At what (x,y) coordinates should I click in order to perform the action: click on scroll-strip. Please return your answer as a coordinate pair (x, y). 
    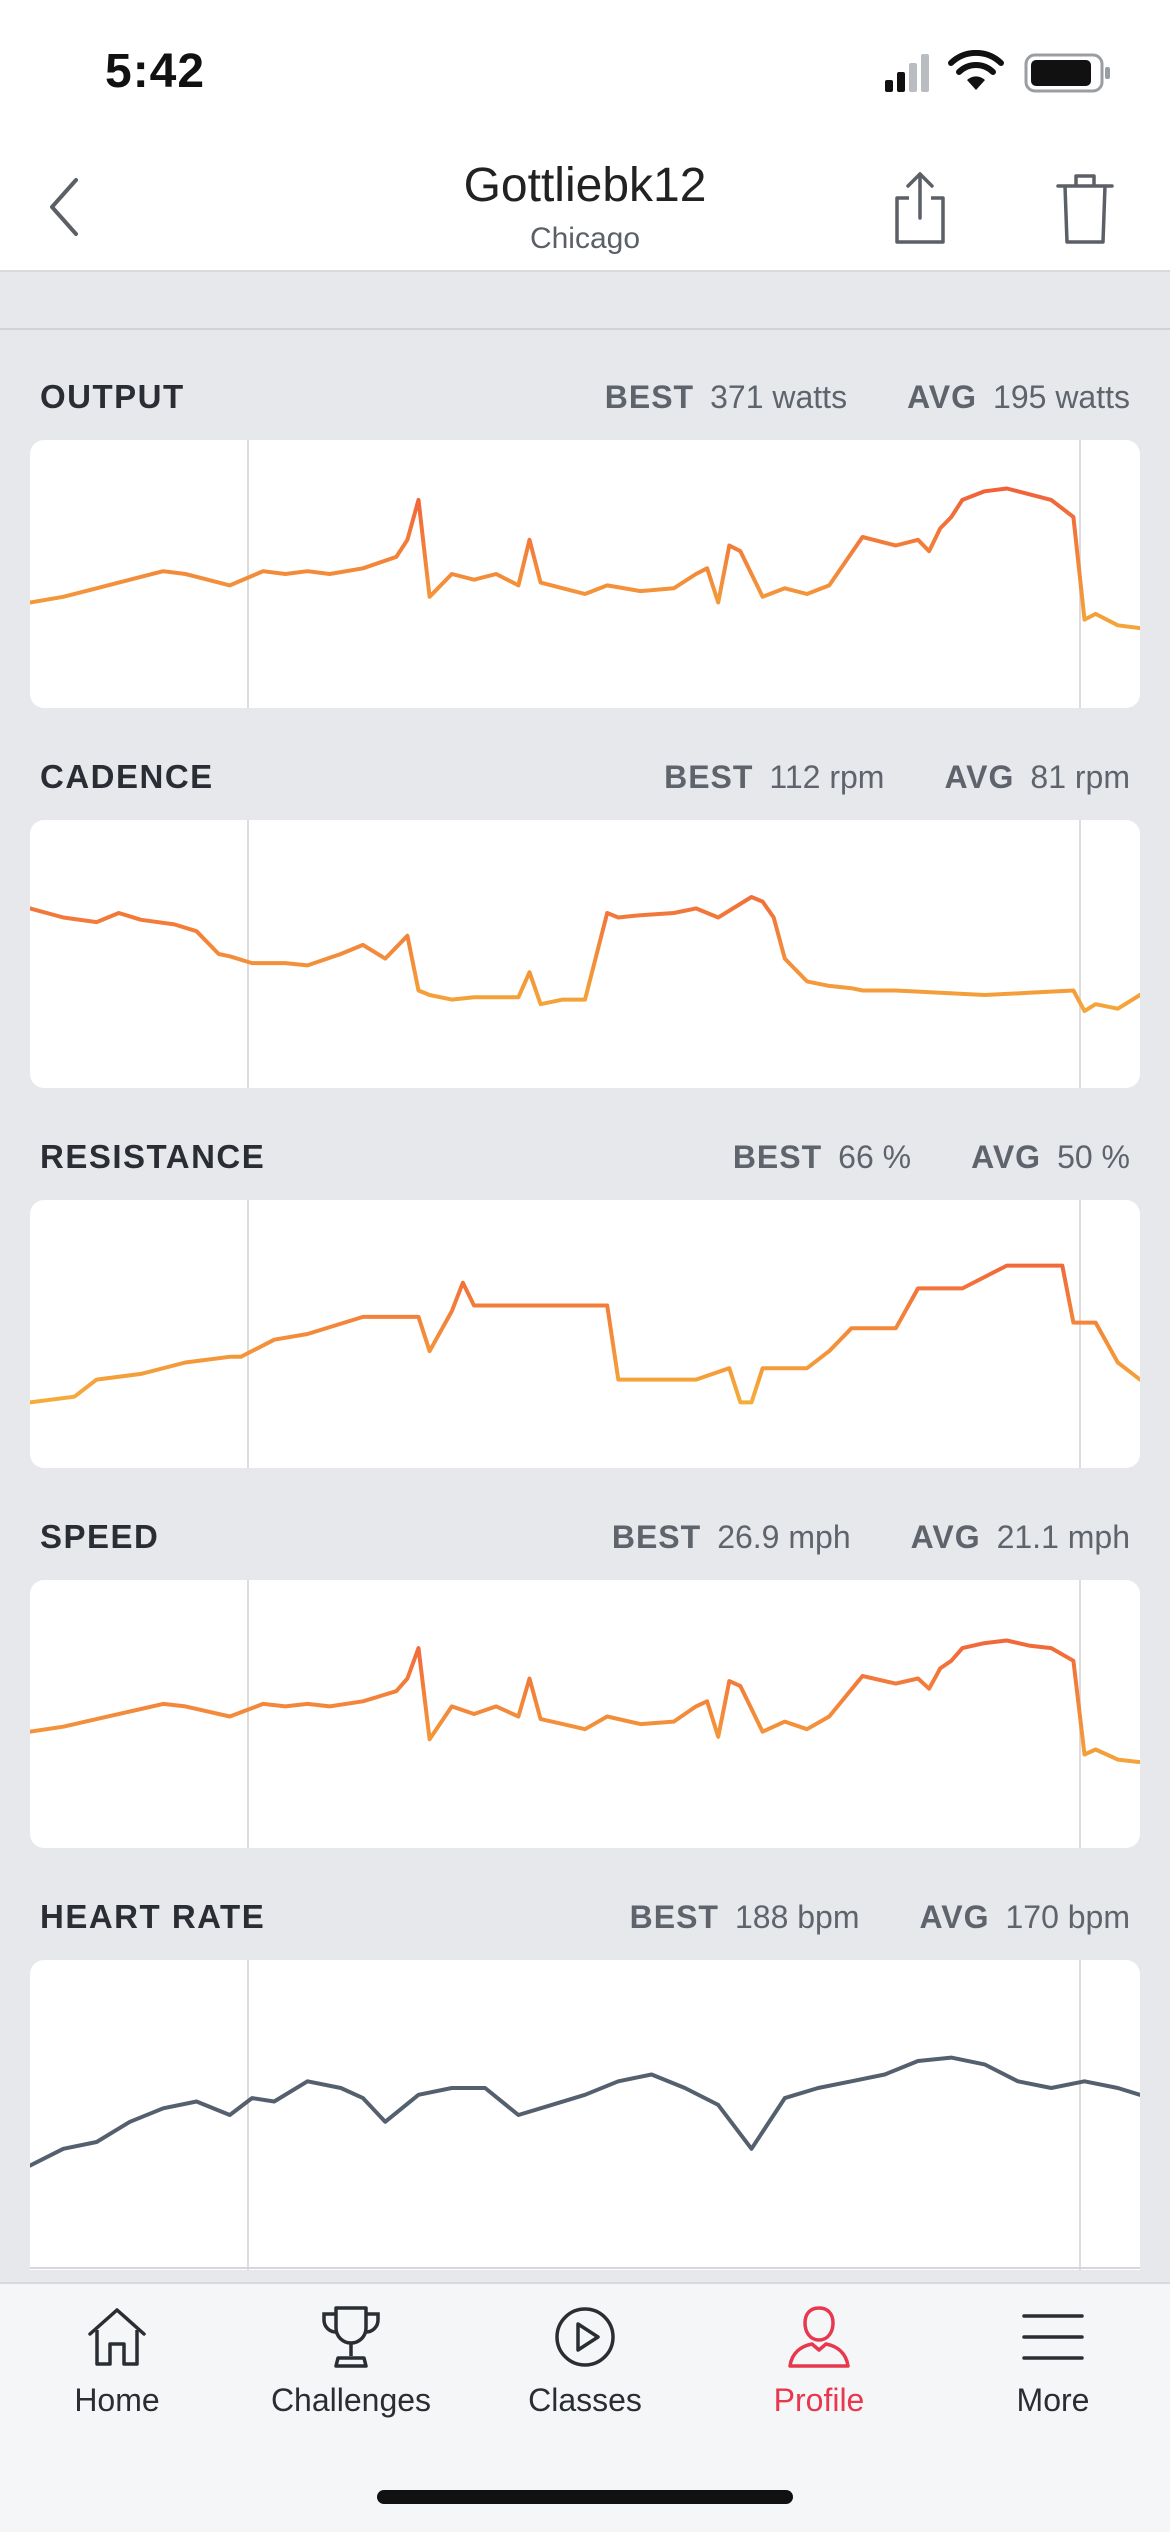
    Looking at the image, I should click on (585, 301).